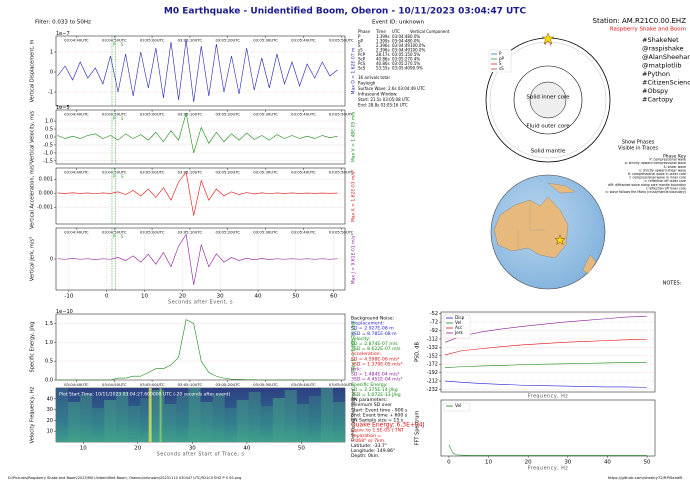  Describe the element at coordinates (561, 188) in the screenshot. I see `new-guinea` at that location.